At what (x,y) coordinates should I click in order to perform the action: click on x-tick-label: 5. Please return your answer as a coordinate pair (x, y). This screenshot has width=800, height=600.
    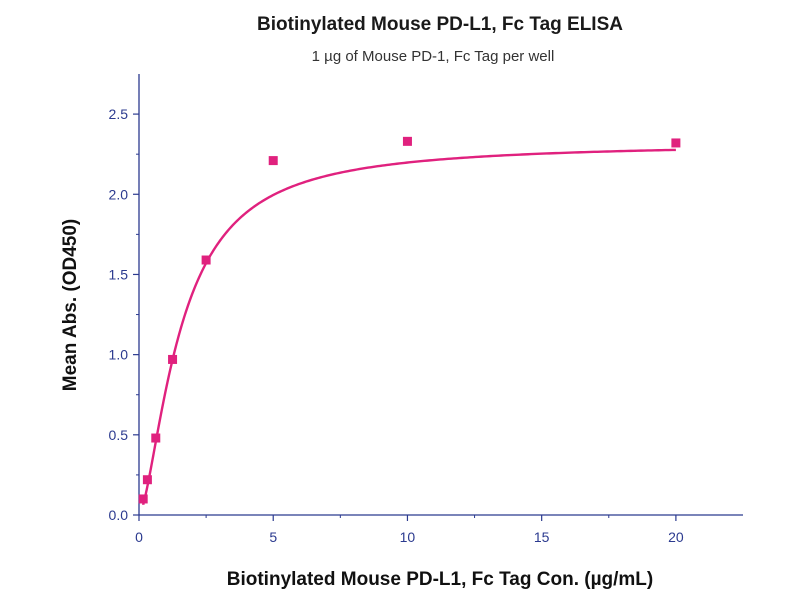
    Looking at the image, I should click on (273, 537).